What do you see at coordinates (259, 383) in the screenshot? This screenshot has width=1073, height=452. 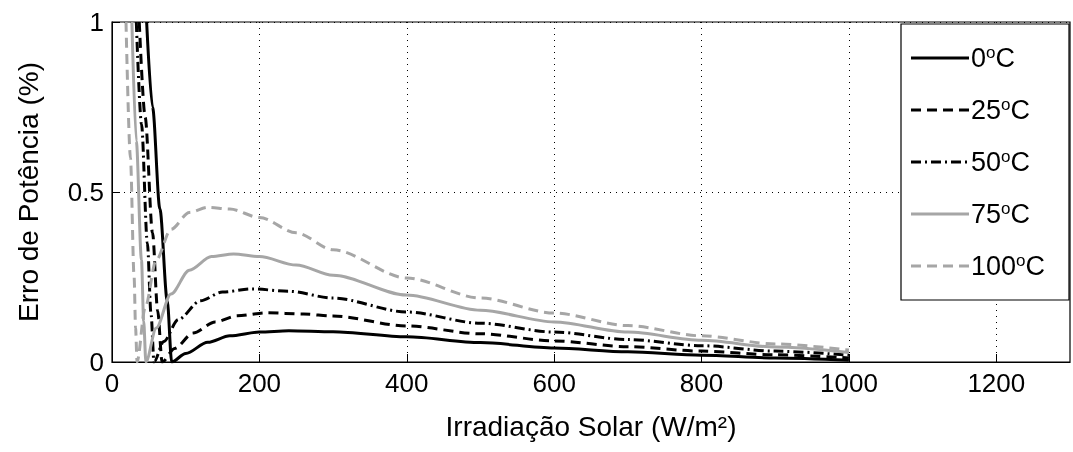 I see `x-tick-label: 200` at bounding box center [259, 383].